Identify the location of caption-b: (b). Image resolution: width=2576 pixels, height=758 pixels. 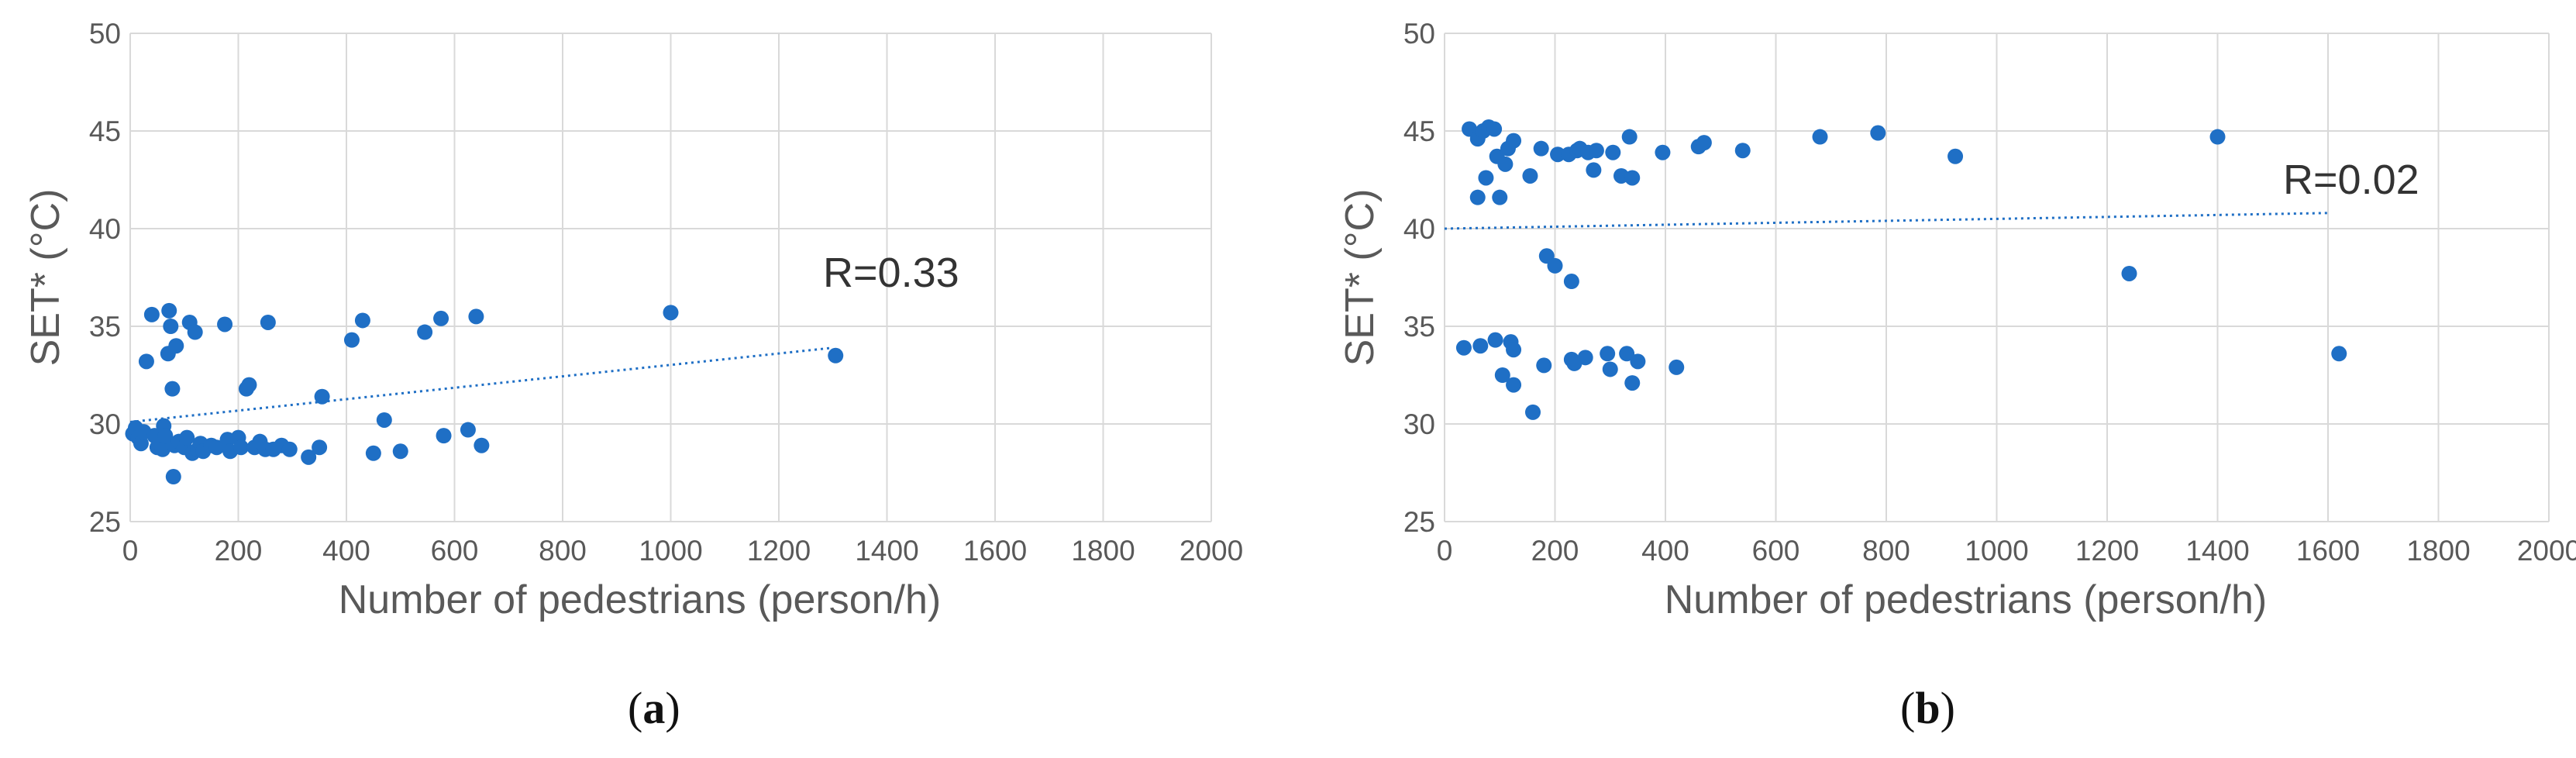
(1927, 708).